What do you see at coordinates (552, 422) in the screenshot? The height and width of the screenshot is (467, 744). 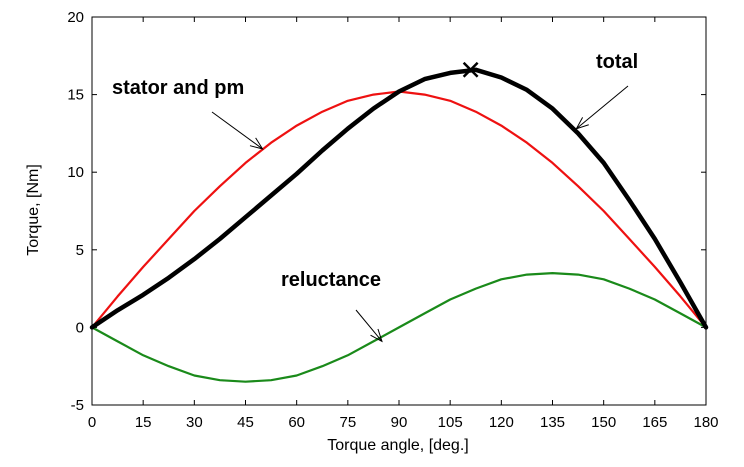 I see `x-tick-label: 135` at bounding box center [552, 422].